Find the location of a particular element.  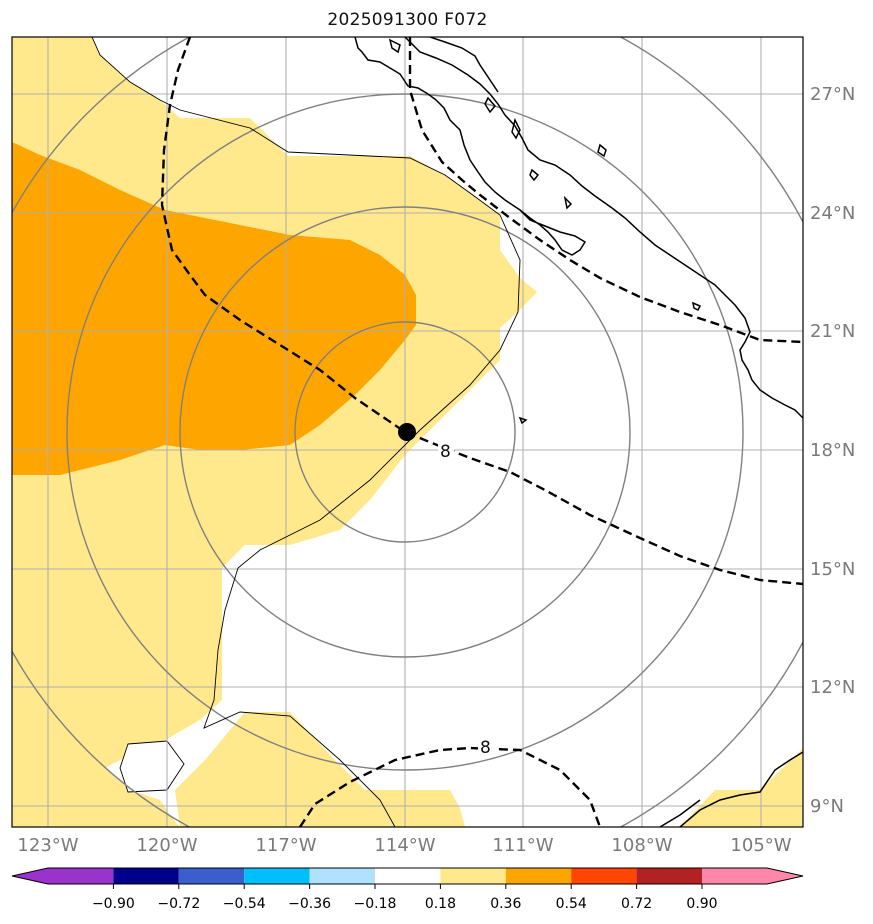

lat-label: 15°N is located at coordinates (832, 569).